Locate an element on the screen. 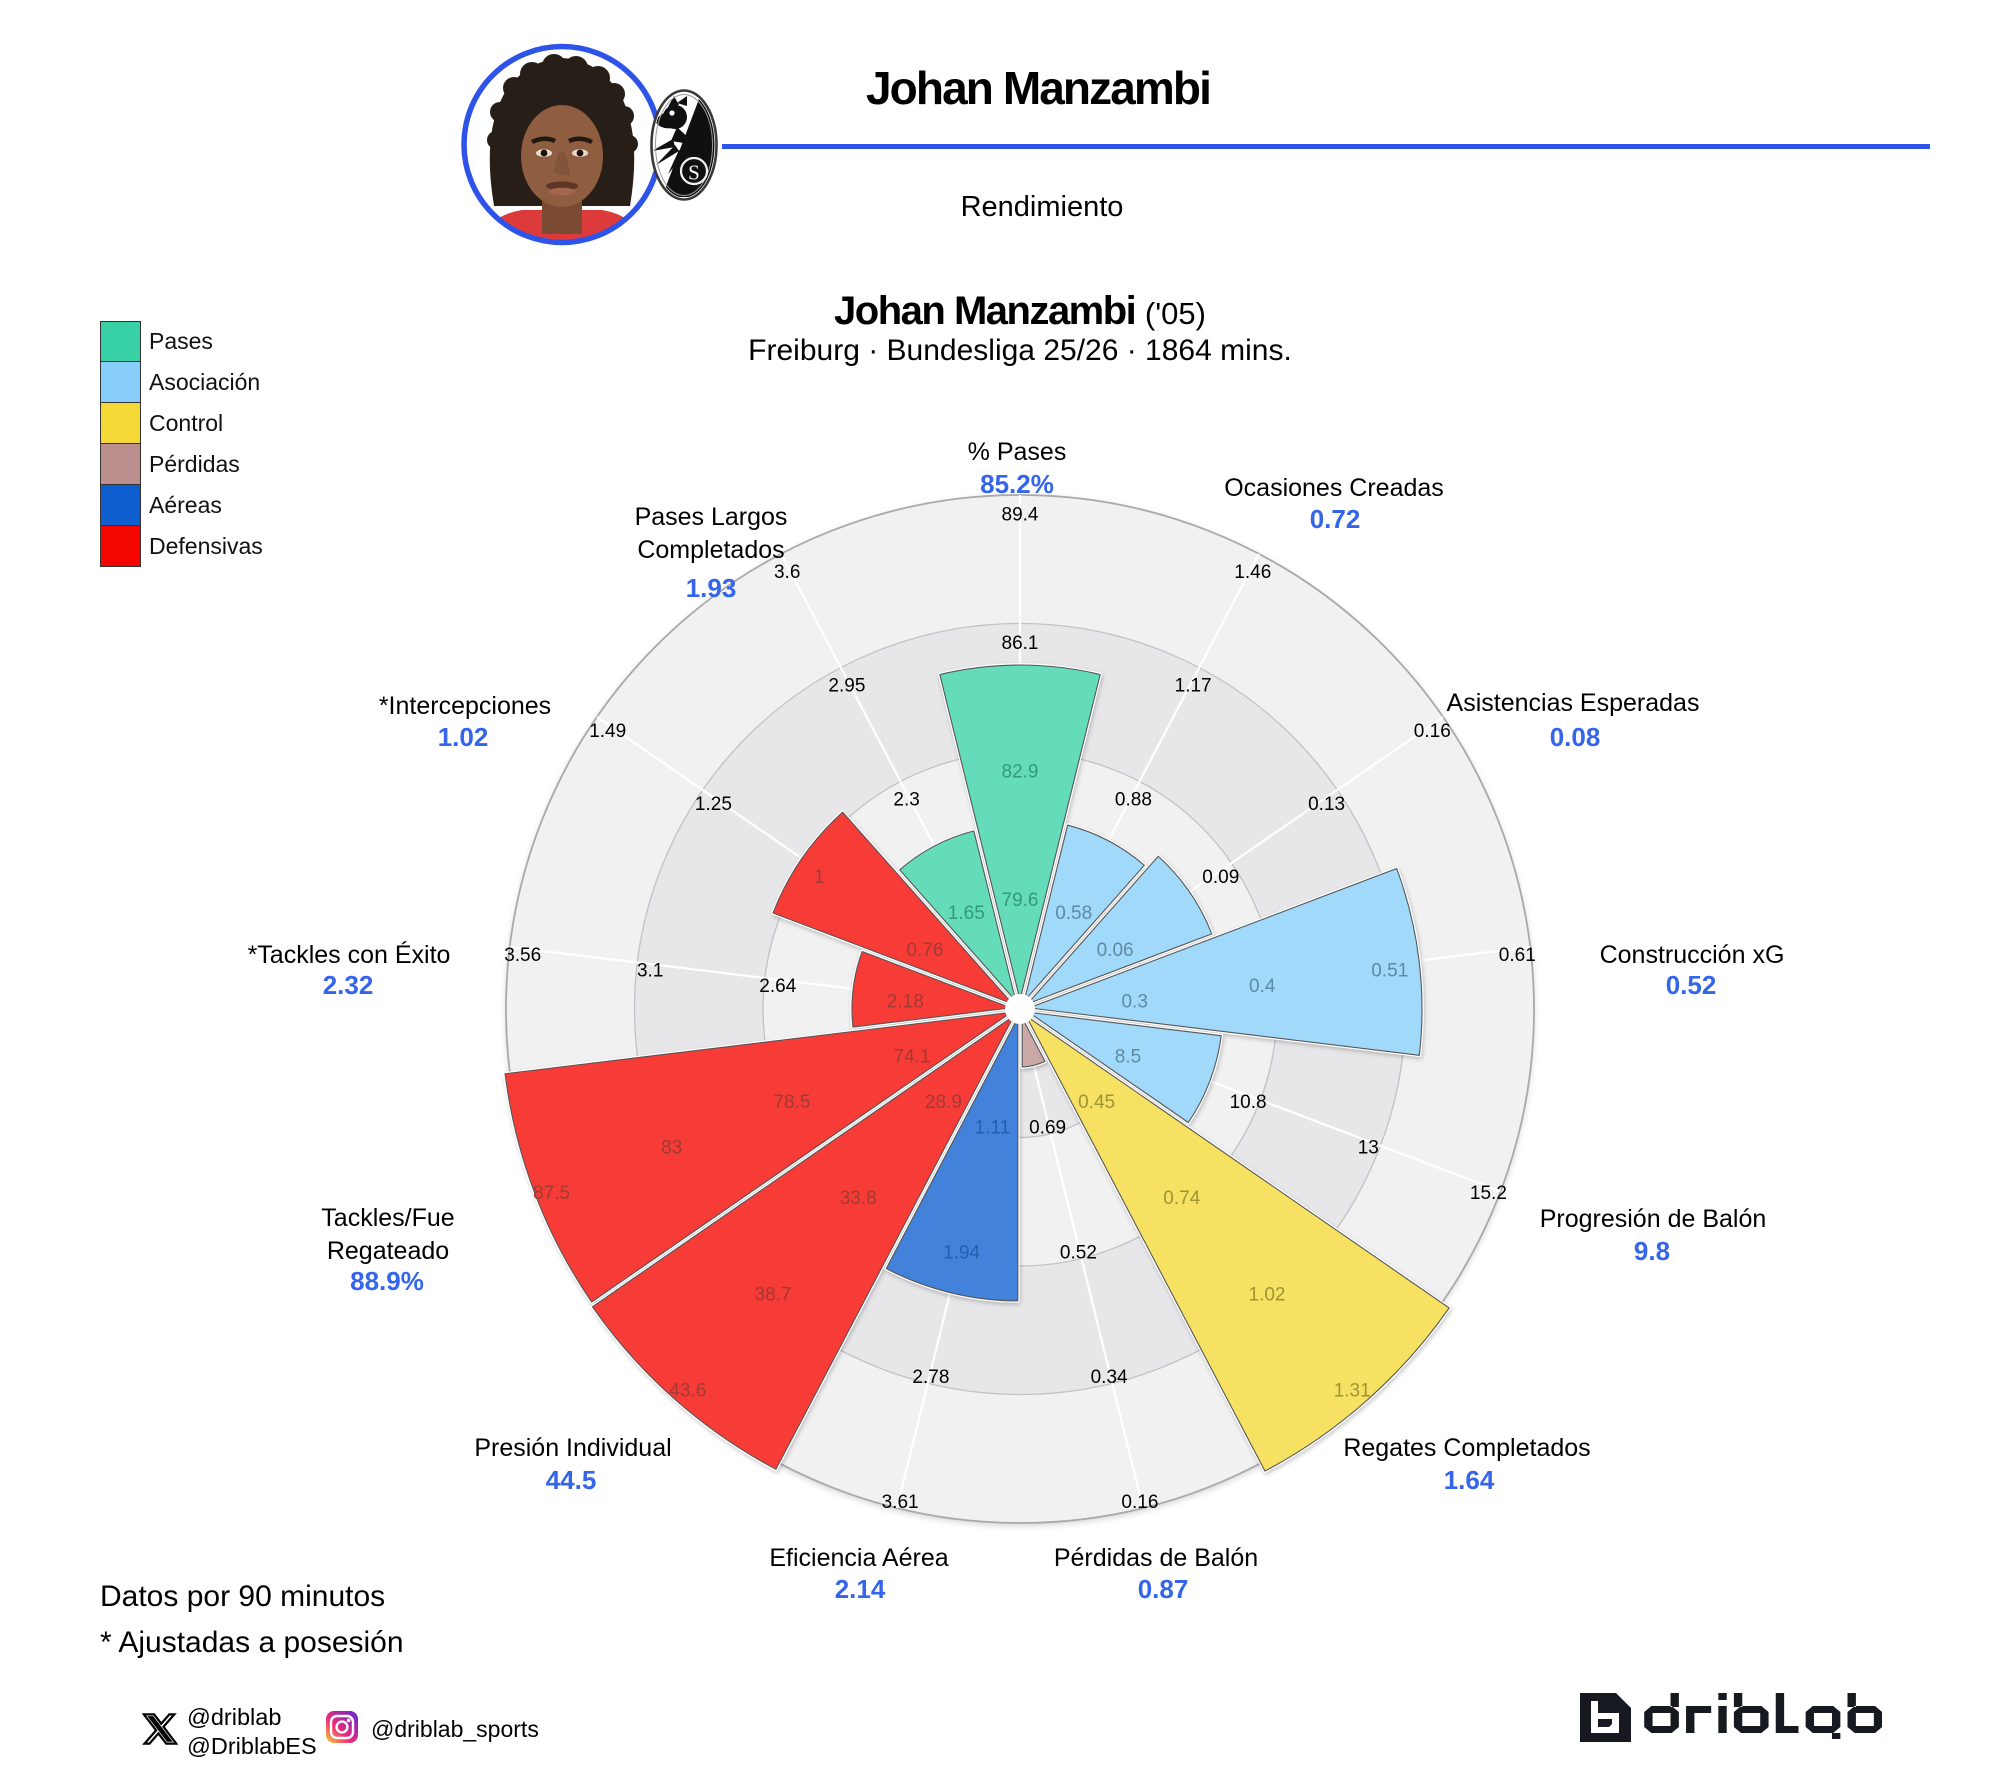 Image resolution: width=2000 pixels, height=1775 pixels. svg-text: 3.56 is located at coordinates (522, 955).